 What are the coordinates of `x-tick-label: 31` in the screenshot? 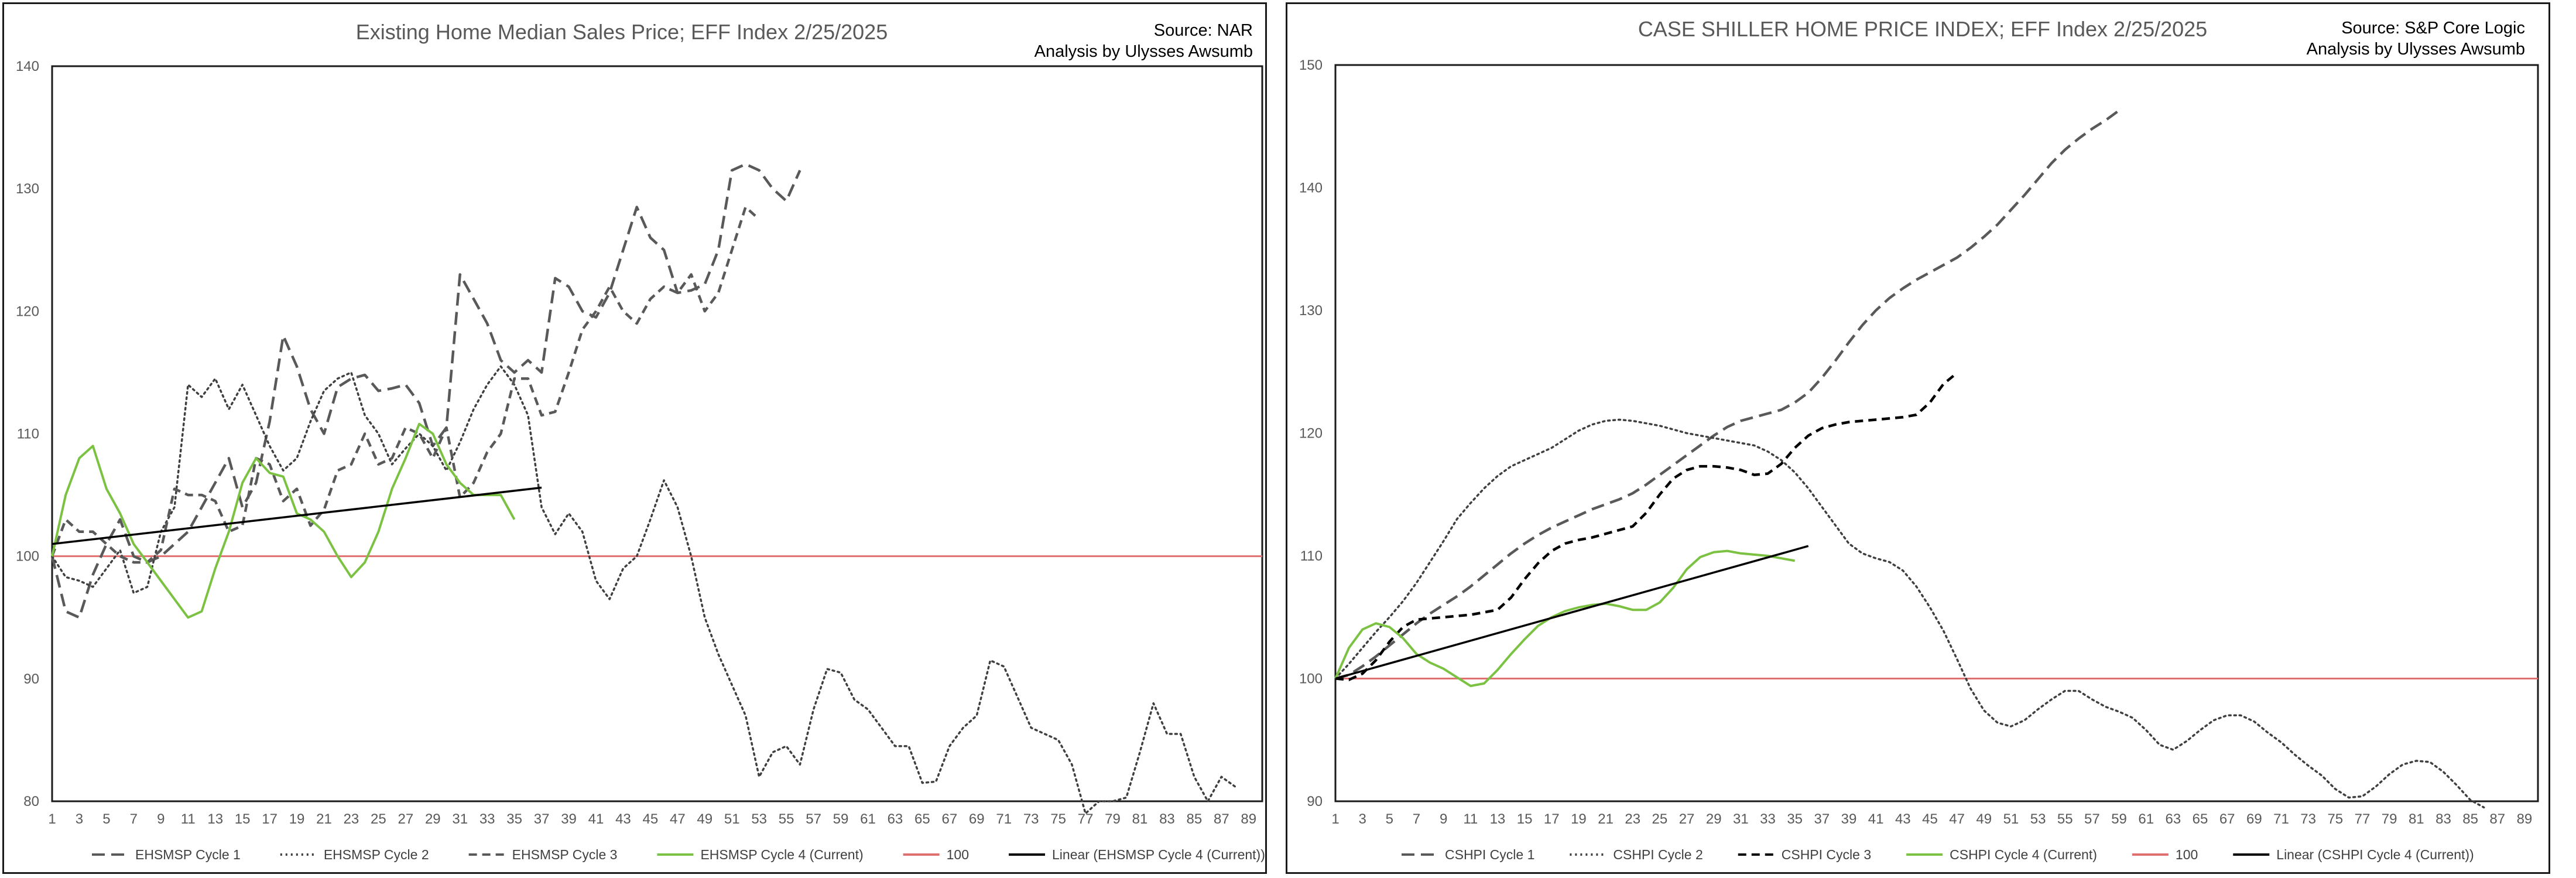 It's located at (460, 819).